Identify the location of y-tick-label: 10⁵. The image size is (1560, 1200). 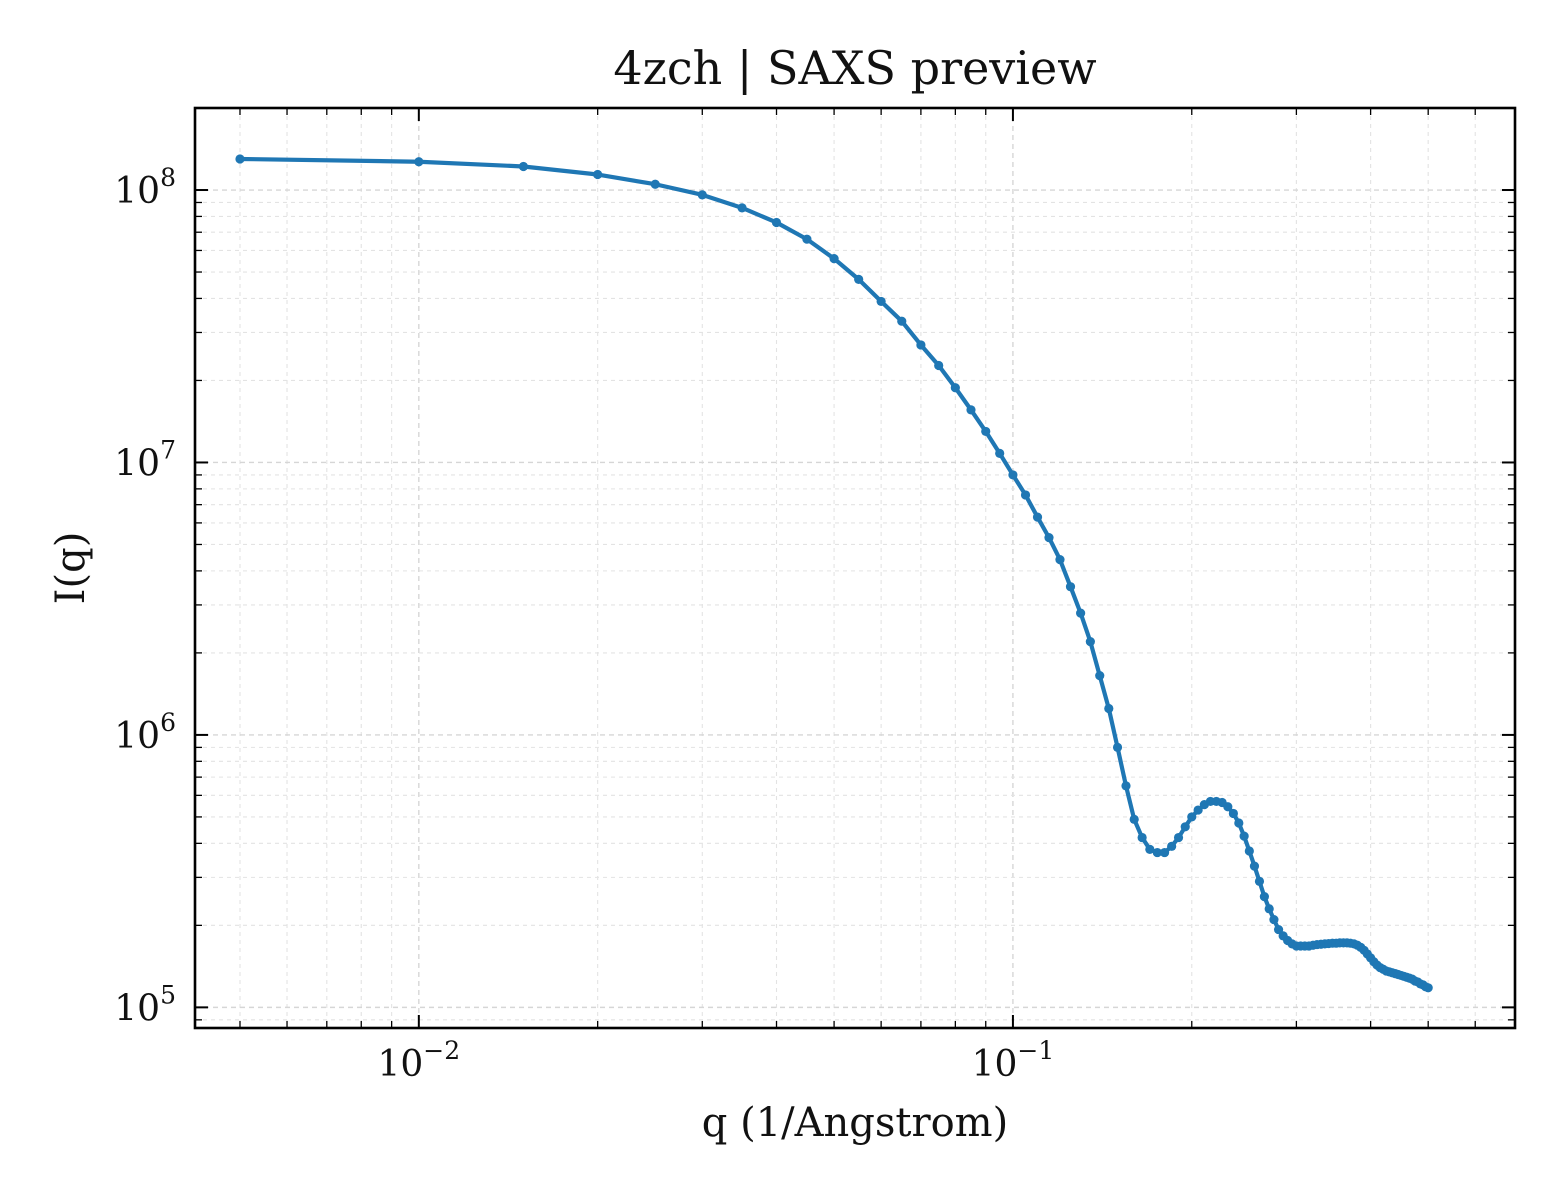
(145, 1004).